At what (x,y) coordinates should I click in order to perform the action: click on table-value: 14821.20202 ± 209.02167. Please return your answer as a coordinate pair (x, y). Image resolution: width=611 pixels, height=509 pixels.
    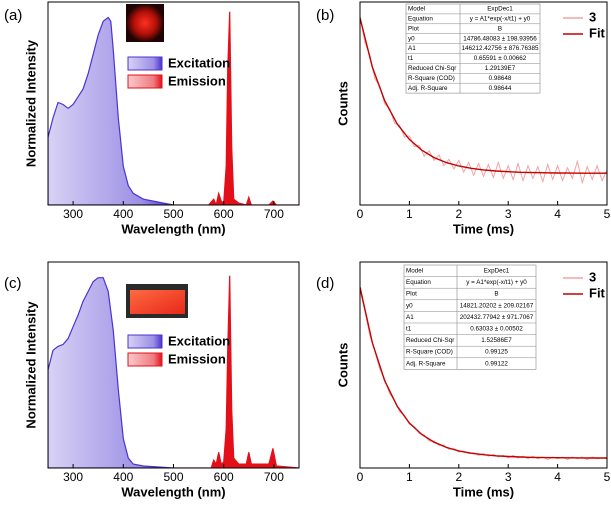
    Looking at the image, I should click on (497, 305).